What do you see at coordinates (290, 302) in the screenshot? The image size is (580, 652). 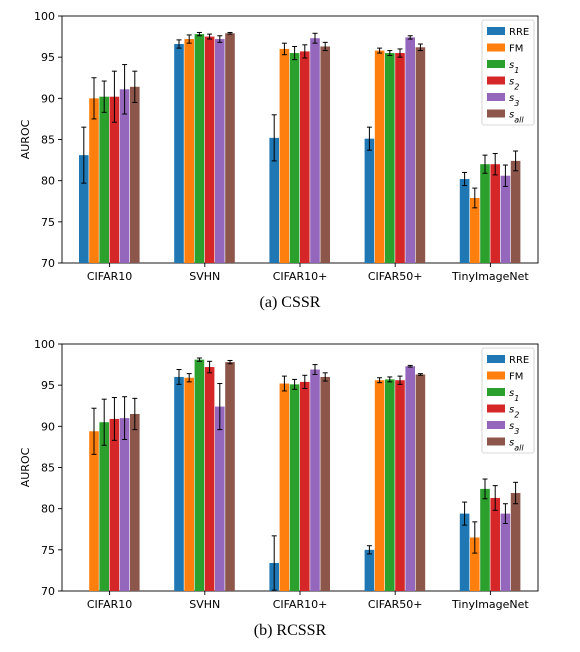 I see `caption-cssr: (a) CSSR` at bounding box center [290, 302].